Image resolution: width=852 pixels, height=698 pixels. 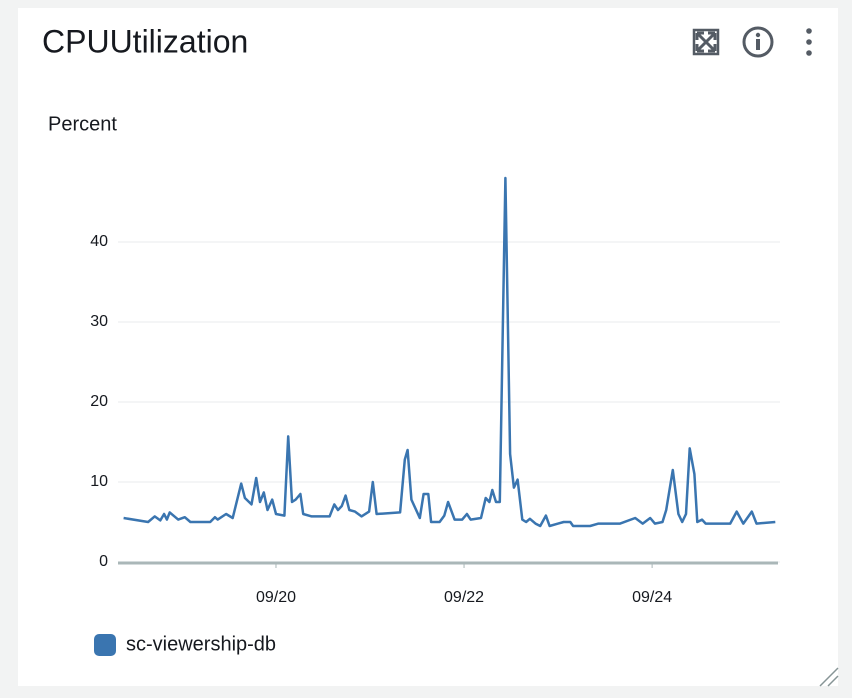 I want to click on y-tick-label: 20, so click(x=99, y=401).